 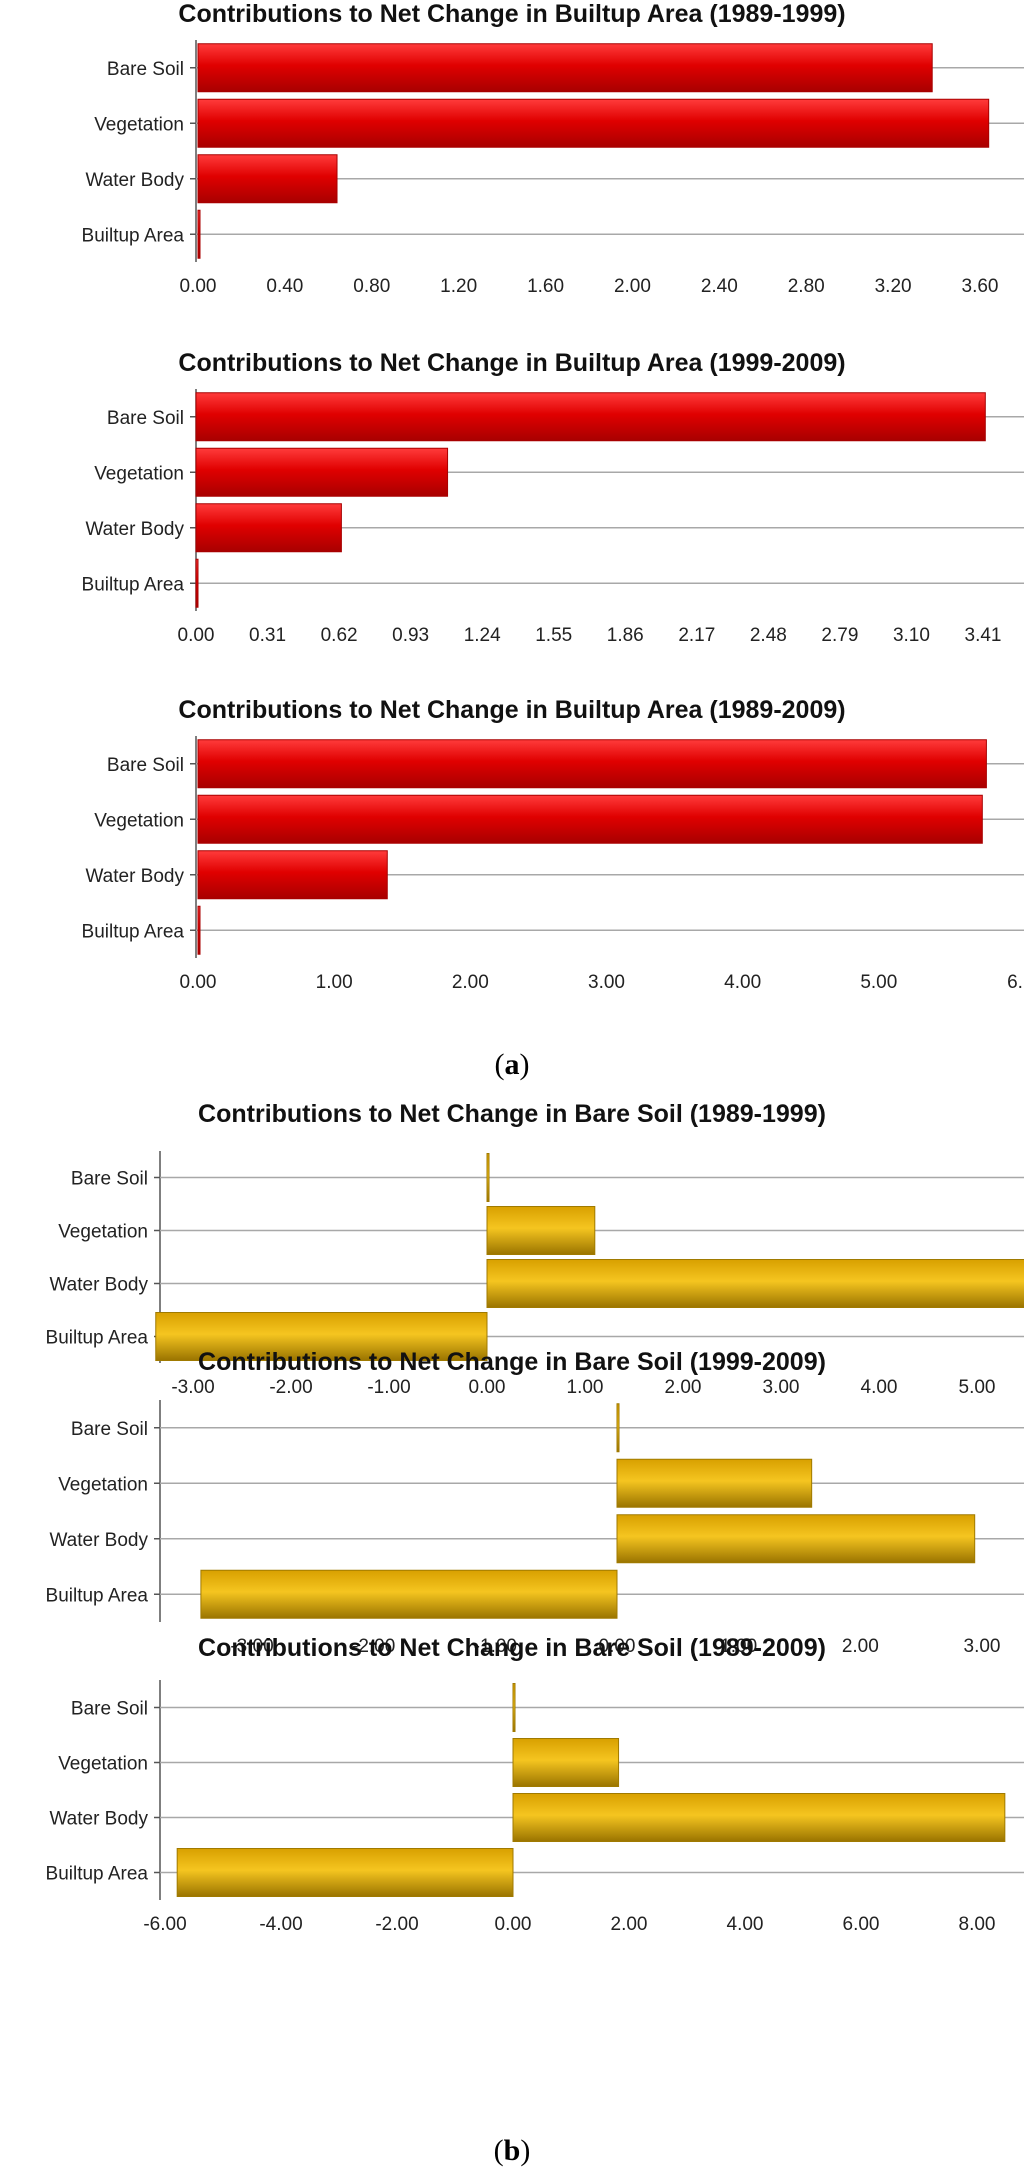 What do you see at coordinates (525, 2150) in the screenshot?
I see `panel-label-b-close: )` at bounding box center [525, 2150].